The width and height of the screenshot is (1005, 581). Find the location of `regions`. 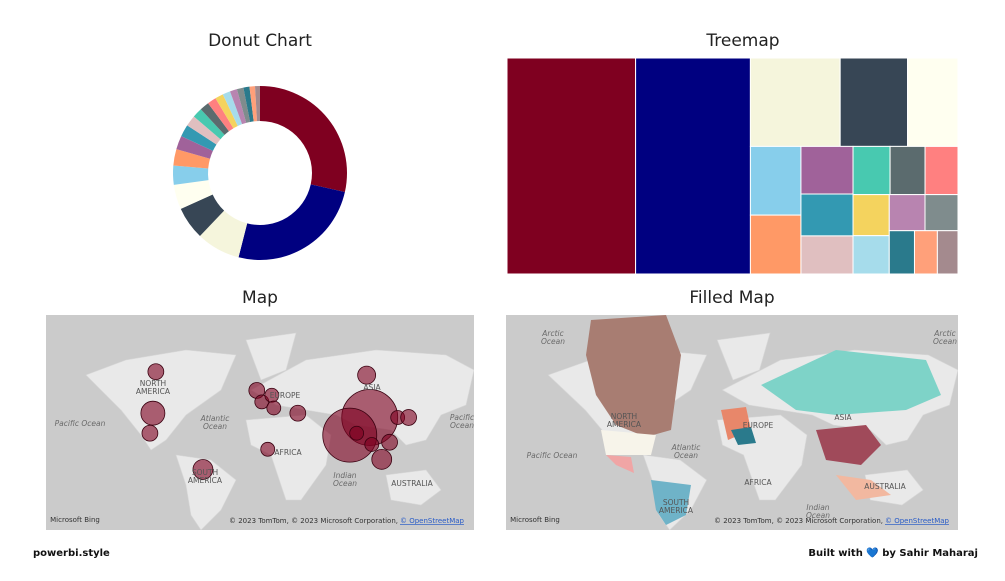

regions is located at coordinates (763, 420).